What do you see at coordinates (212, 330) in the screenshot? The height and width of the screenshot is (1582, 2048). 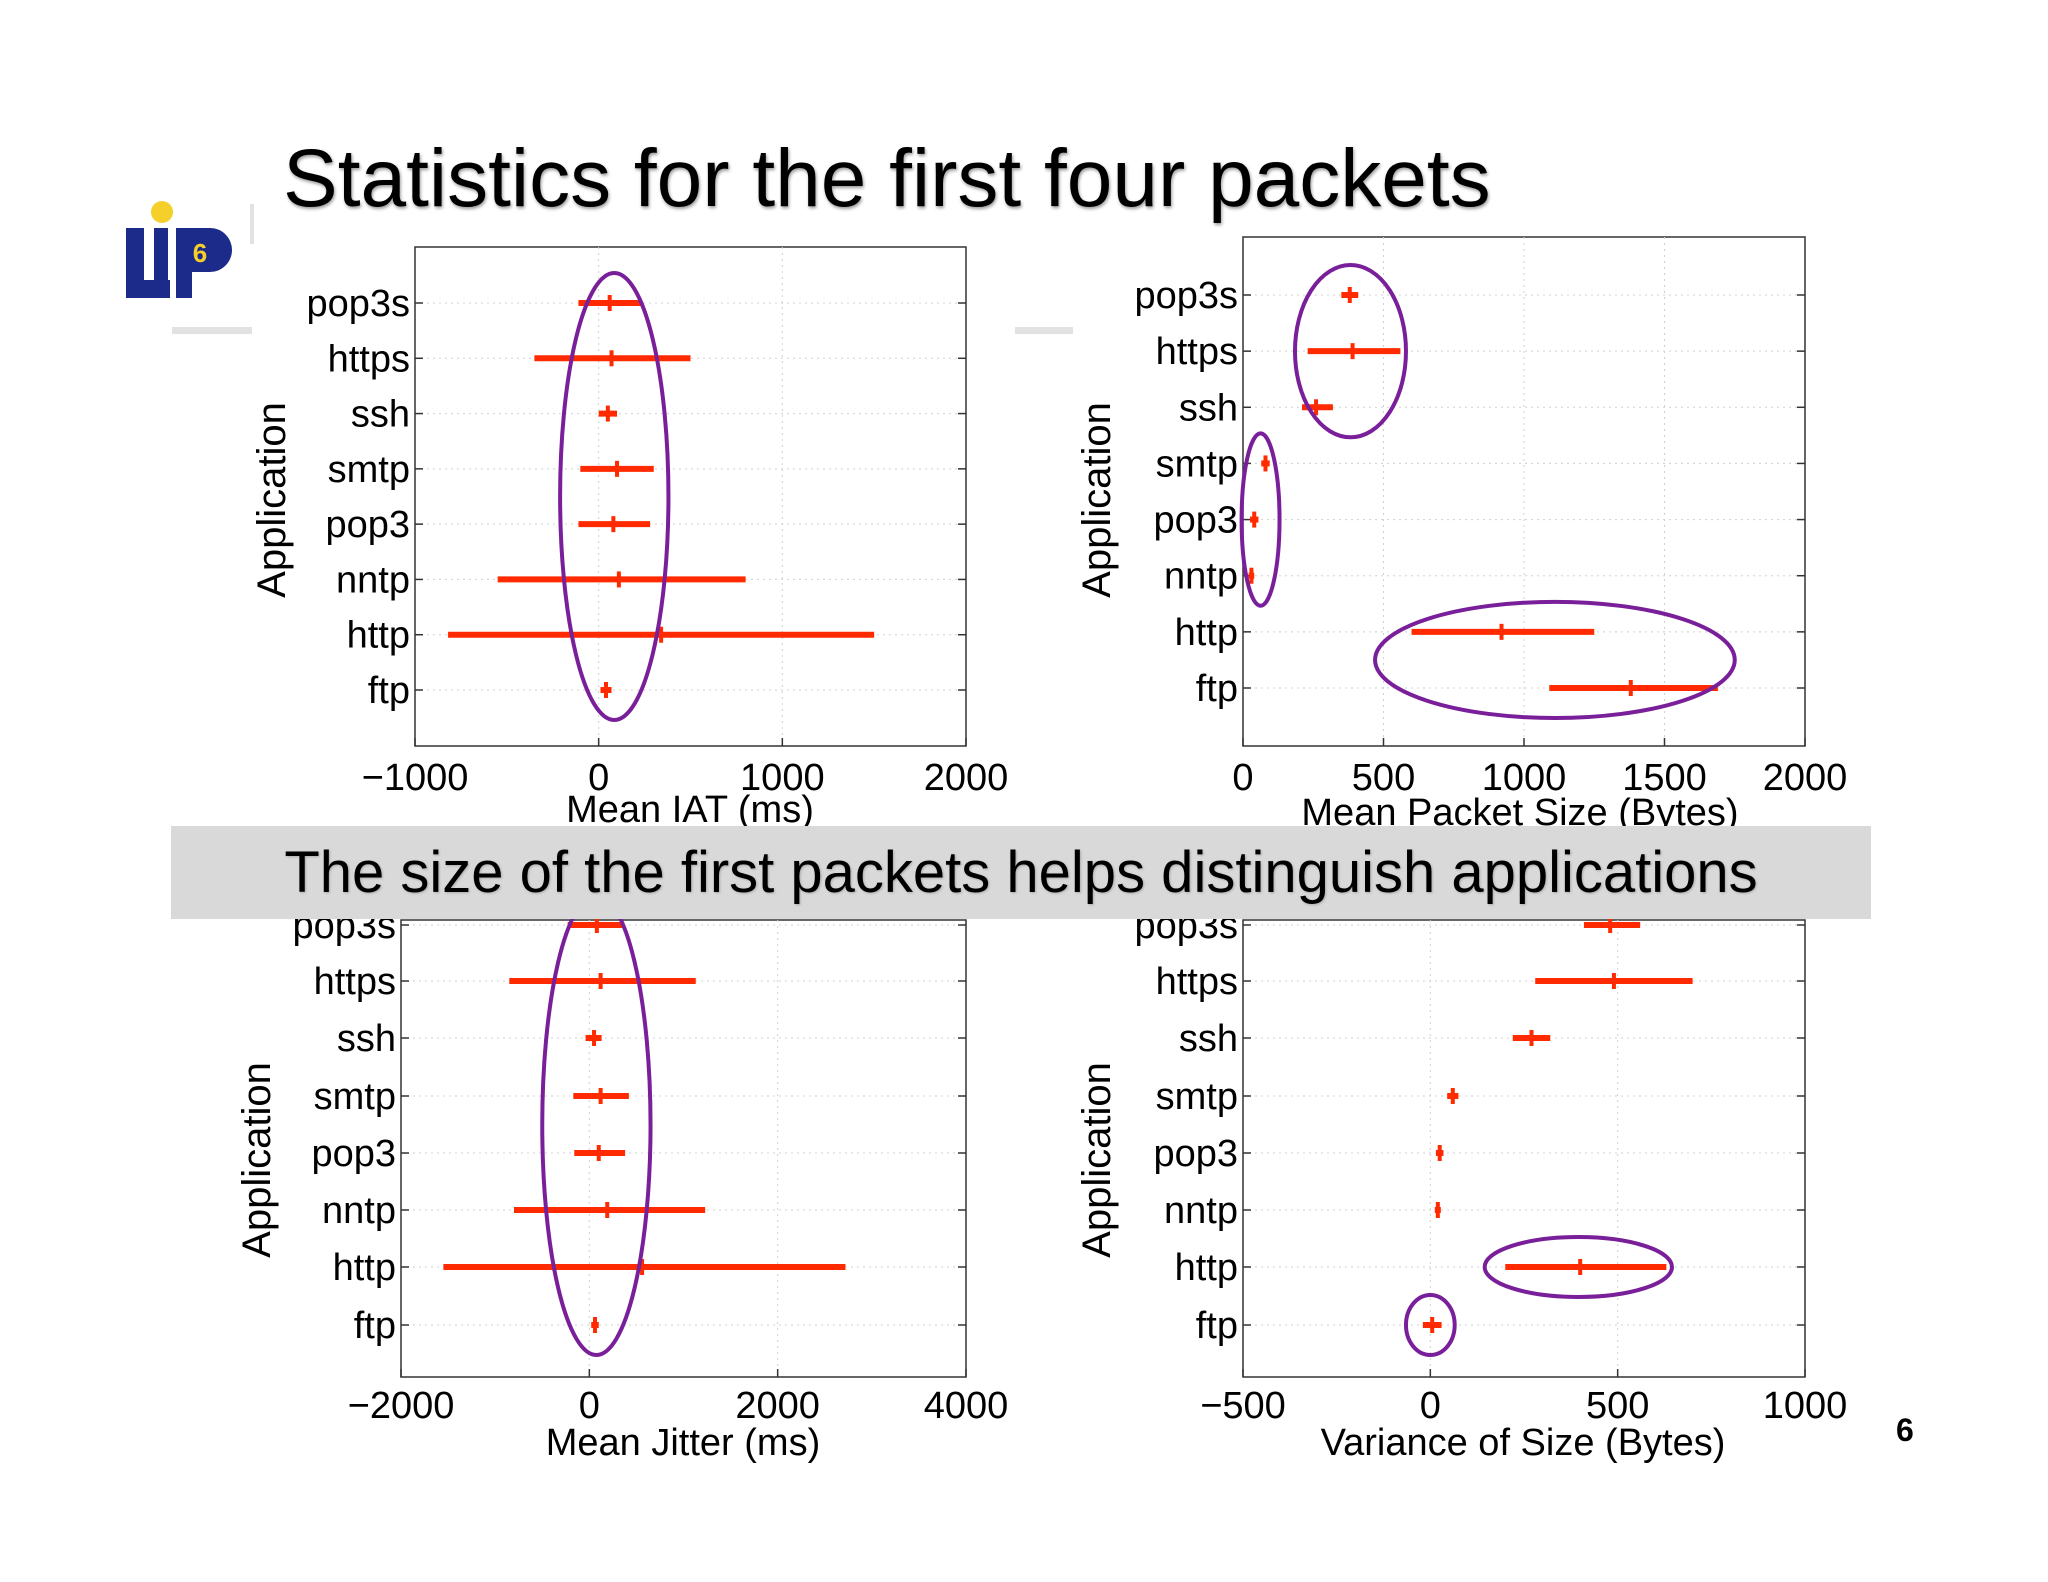 I see `title-divider-left` at bounding box center [212, 330].